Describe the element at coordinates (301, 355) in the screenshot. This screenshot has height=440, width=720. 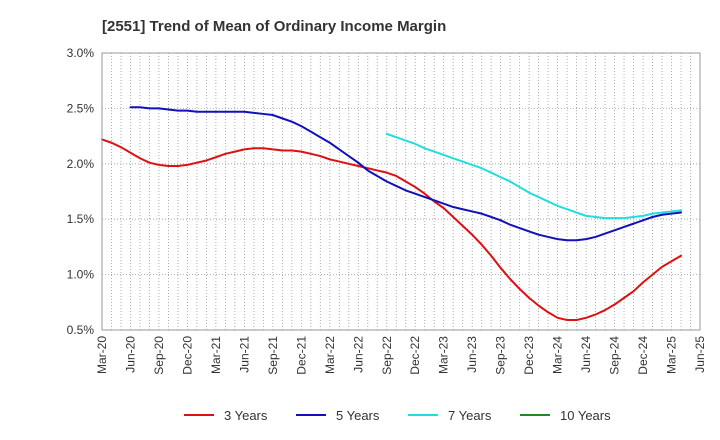
I see `x-tick-label: Dec-21` at that location.